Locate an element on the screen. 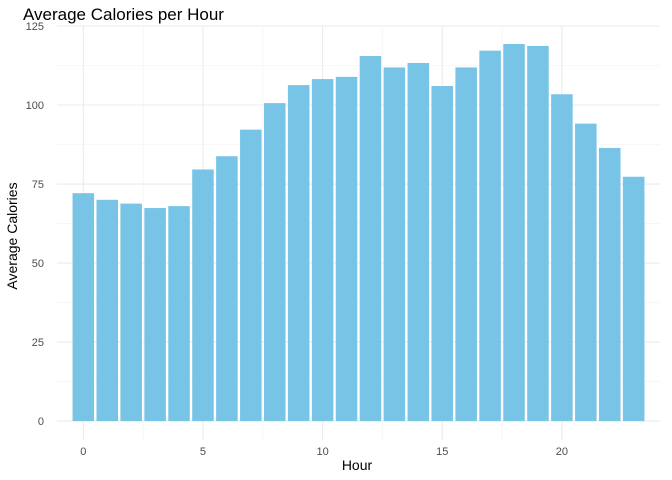 This screenshot has height=480, width=672. x-tick-label: 15 is located at coordinates (442, 452).